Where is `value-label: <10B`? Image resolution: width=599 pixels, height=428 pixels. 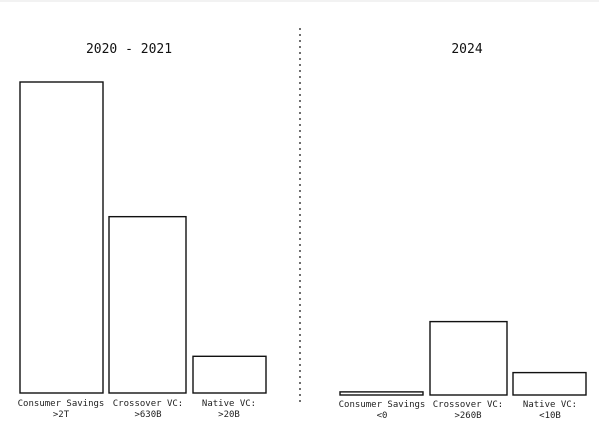 value-label: <10B is located at coordinates (550, 416).